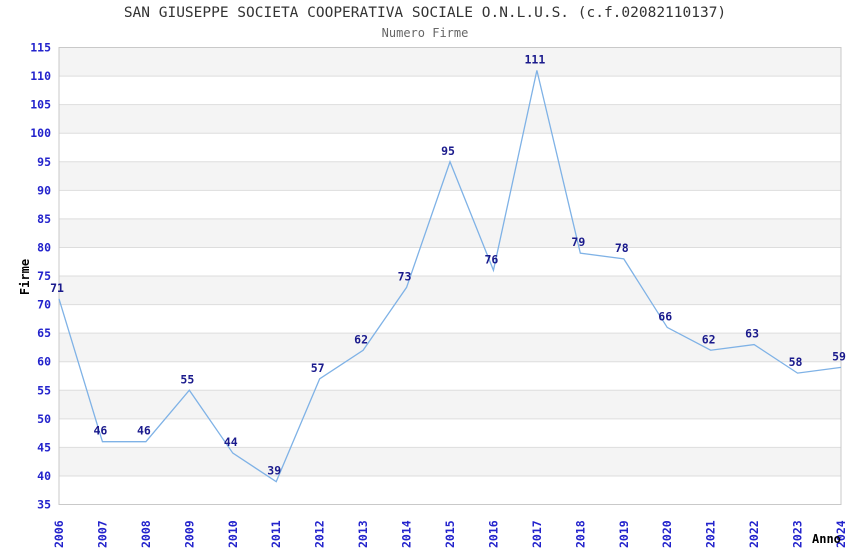 This screenshot has height=550, width=850. I want to click on y-tick-label: 95, so click(44, 162).